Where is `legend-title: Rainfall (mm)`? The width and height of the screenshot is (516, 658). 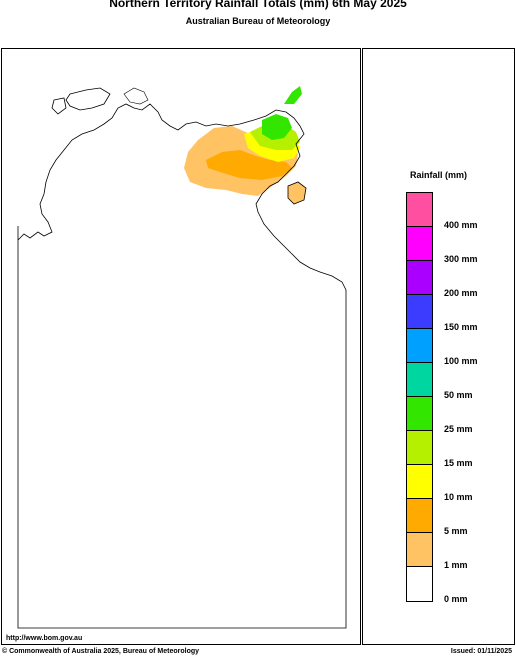
legend-title: Rainfall (mm) is located at coordinates (439, 175).